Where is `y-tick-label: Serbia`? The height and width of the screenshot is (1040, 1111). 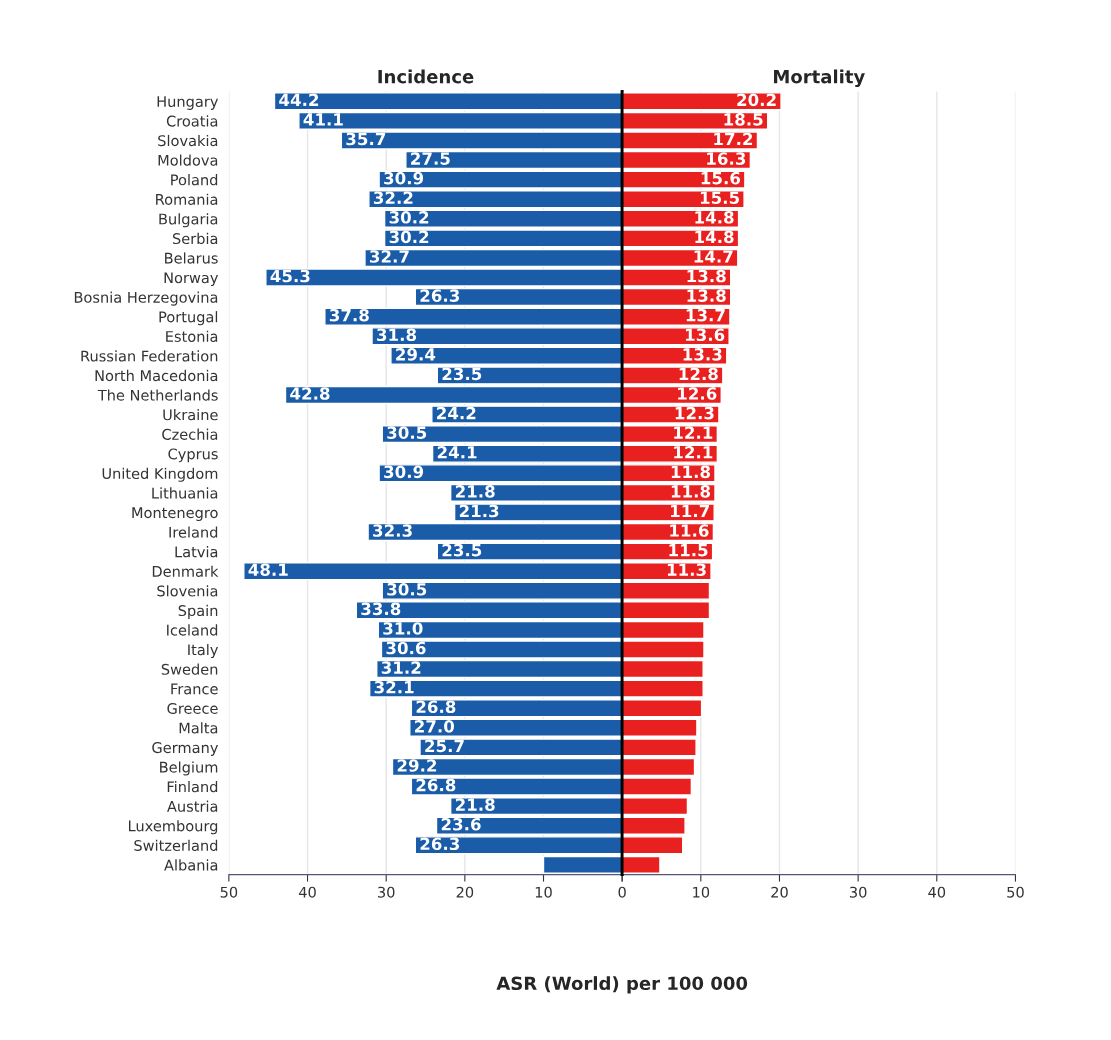
y-tick-label: Serbia is located at coordinates (195, 238).